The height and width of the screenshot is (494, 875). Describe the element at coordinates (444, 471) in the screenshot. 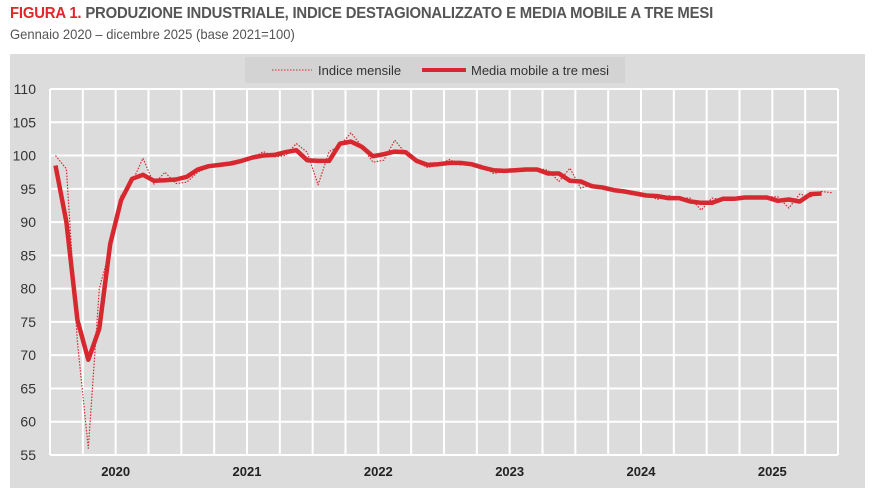

I see `x-axis: 2020 2021 2022 2023 2024 2025` at that location.